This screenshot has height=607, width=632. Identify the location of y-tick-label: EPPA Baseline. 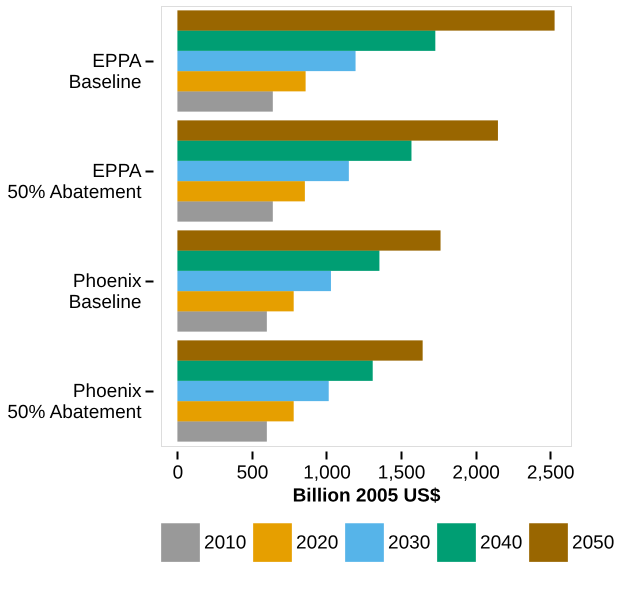
(105, 72).